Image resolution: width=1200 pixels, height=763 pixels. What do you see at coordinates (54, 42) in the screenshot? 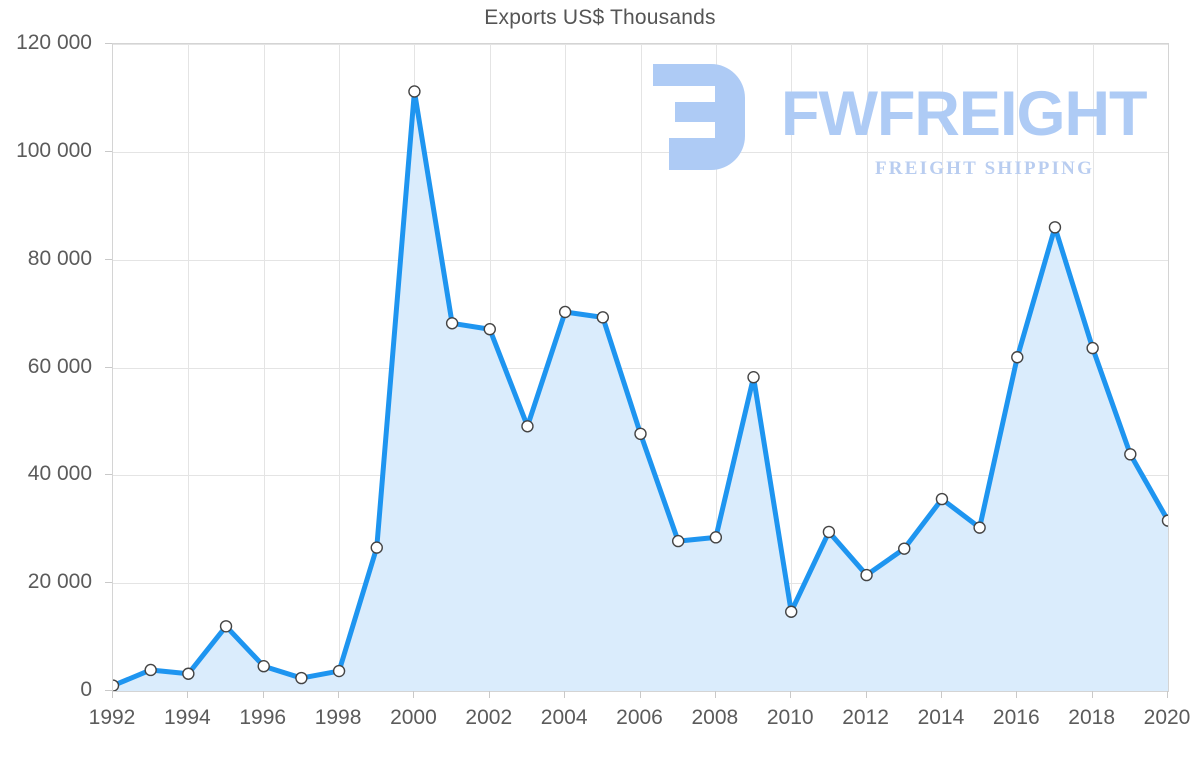
I see `y-axis-tick-label: 120 000` at bounding box center [54, 42].